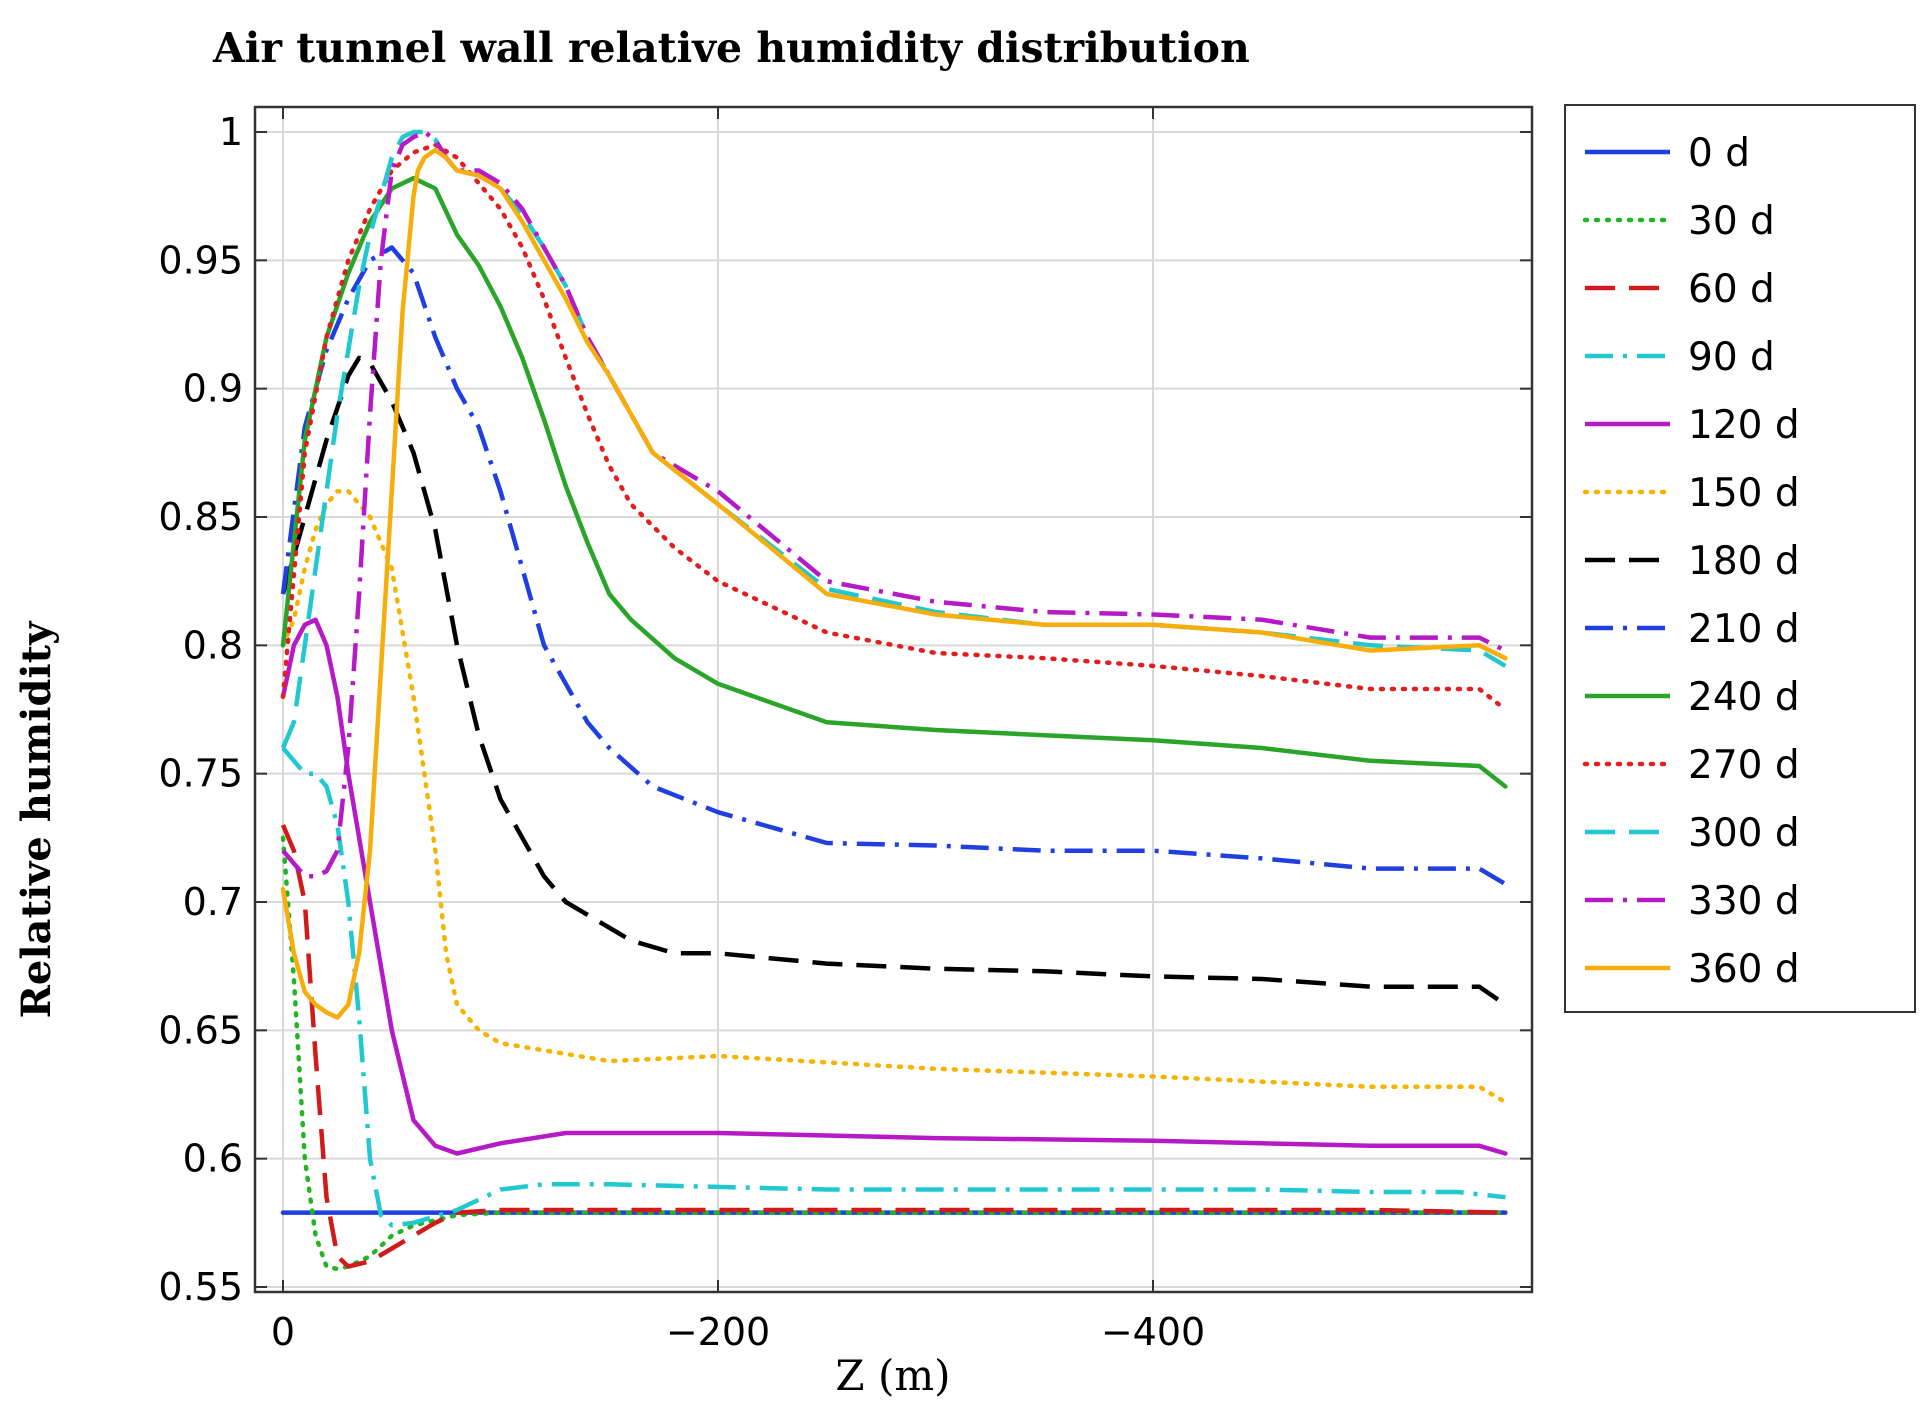 Image resolution: width=1929 pixels, height=1409 pixels. What do you see at coordinates (1744, 833) in the screenshot?
I see `legend-label: 300 d` at bounding box center [1744, 833].